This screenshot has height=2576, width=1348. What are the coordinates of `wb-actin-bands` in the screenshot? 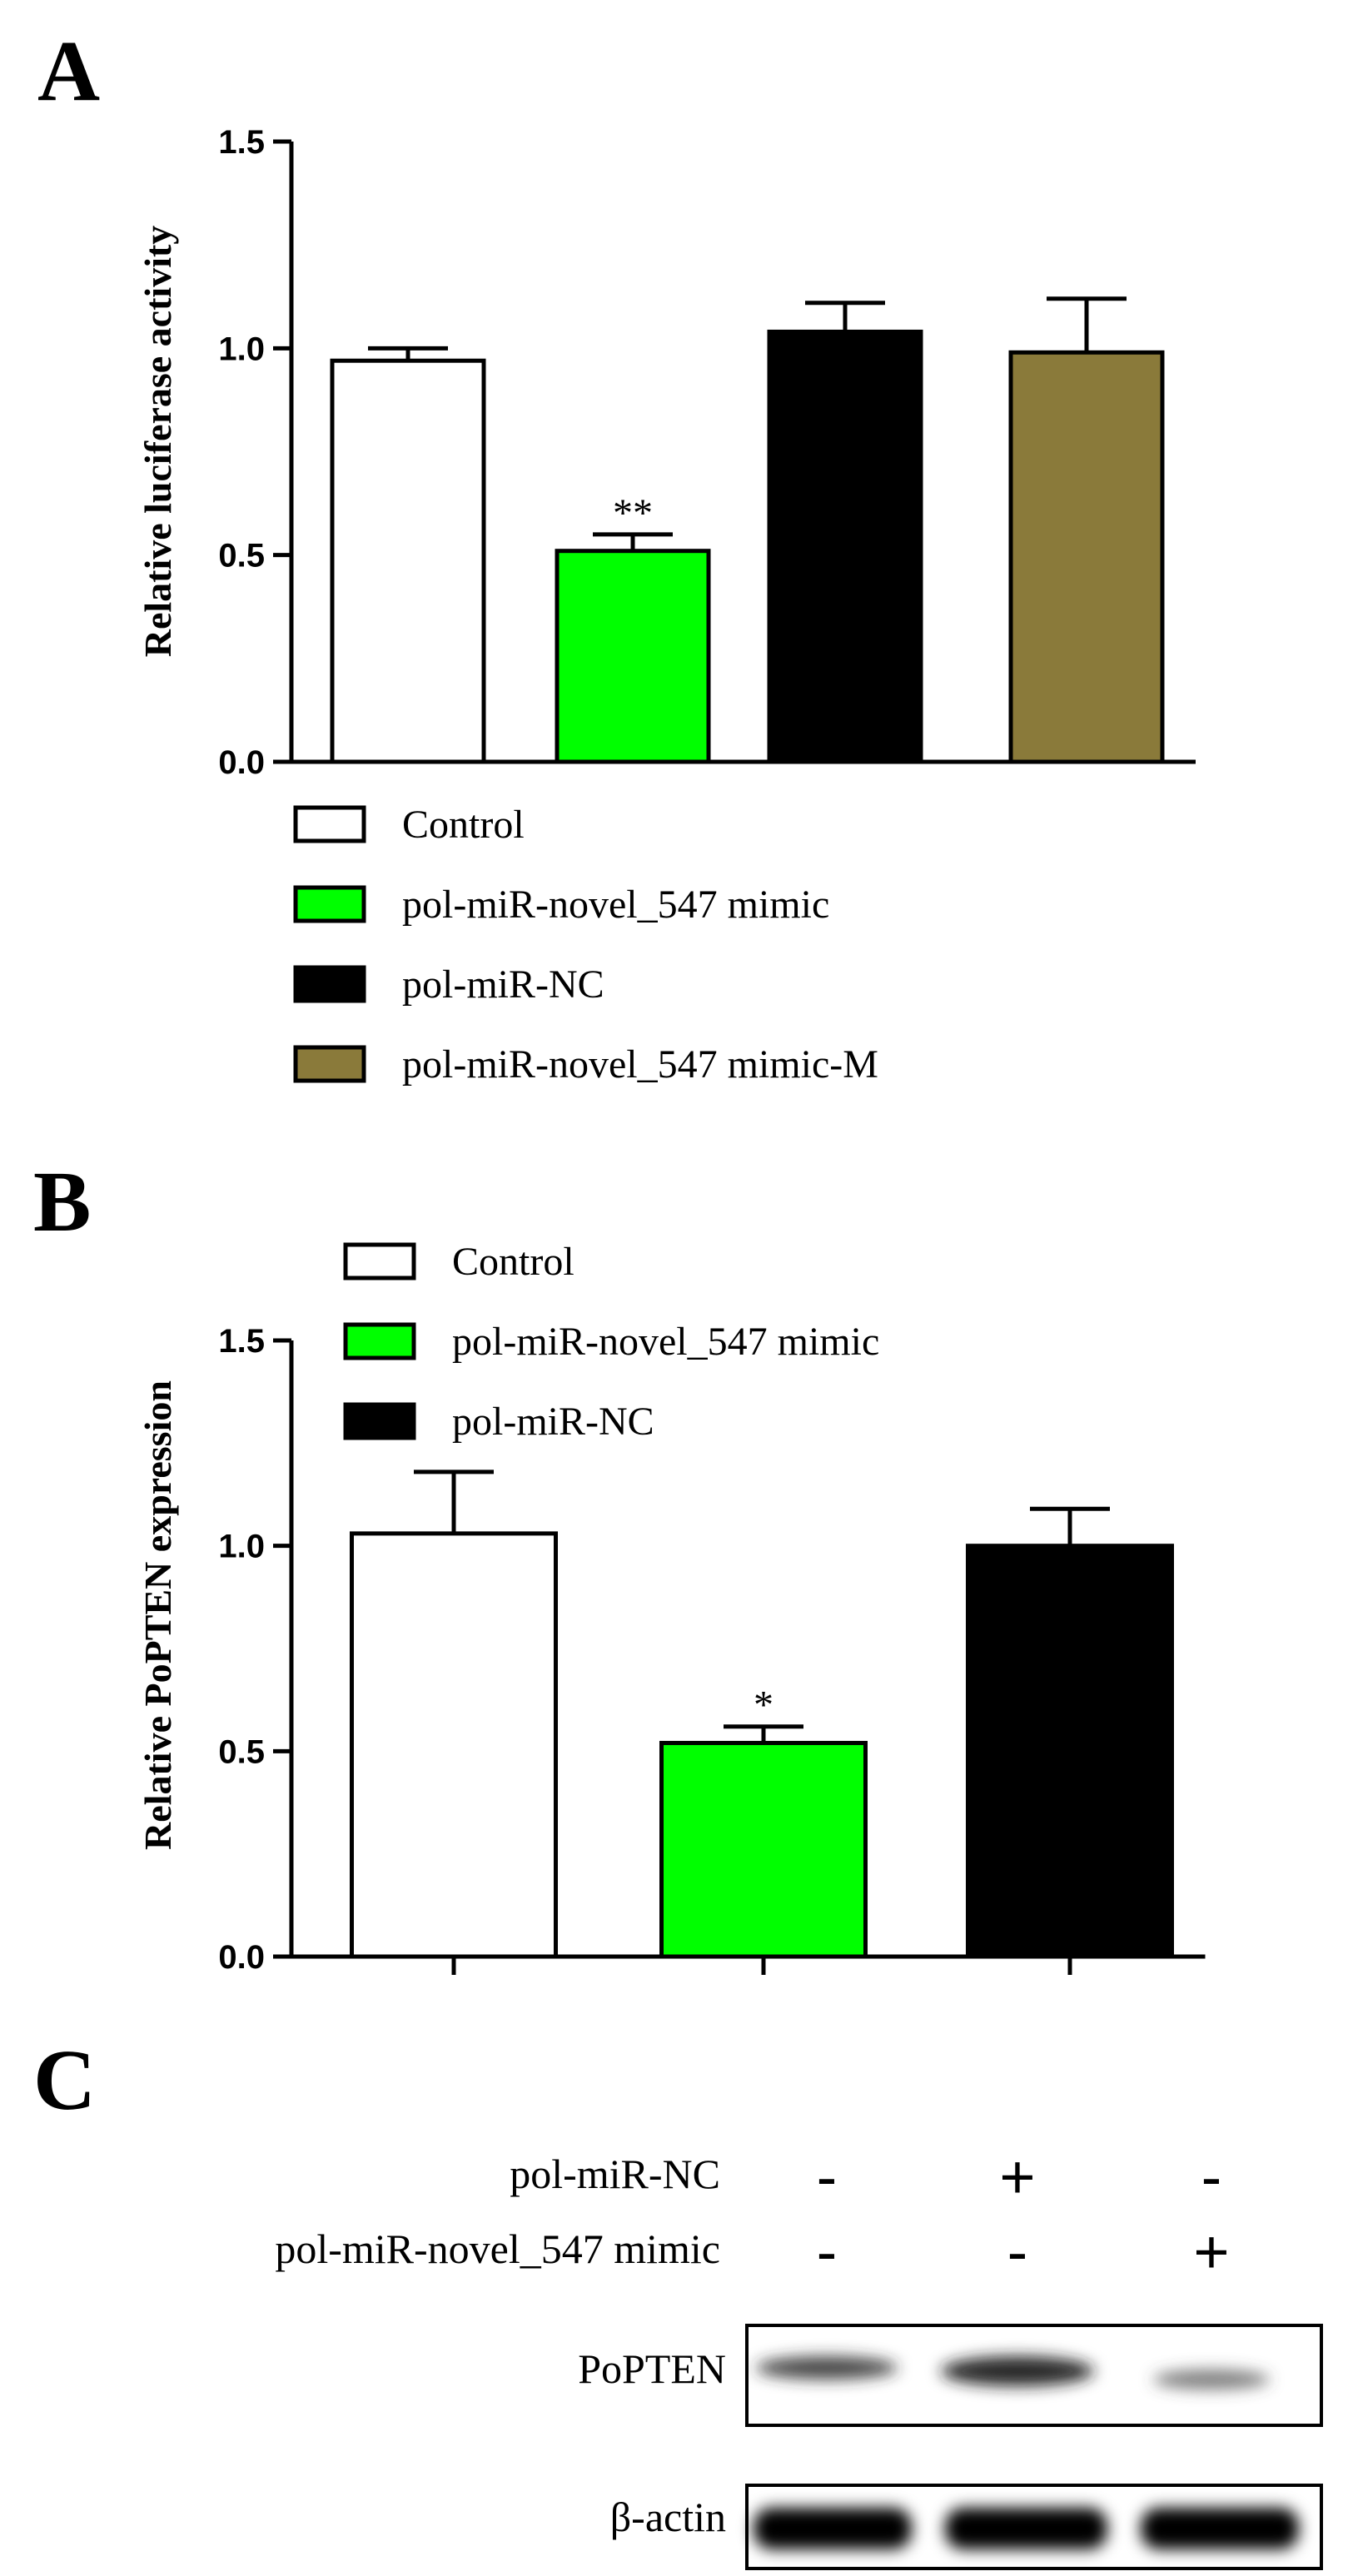 It's located at (1026, 2528).